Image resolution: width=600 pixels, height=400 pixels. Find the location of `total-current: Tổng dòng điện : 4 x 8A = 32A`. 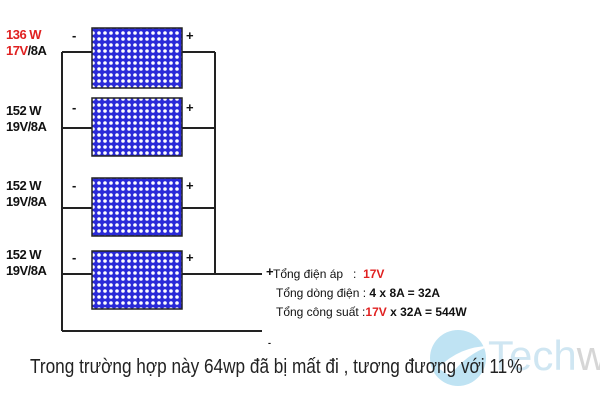

total-current: Tổng dòng điện : 4 x 8A = 32A is located at coordinates (358, 293).